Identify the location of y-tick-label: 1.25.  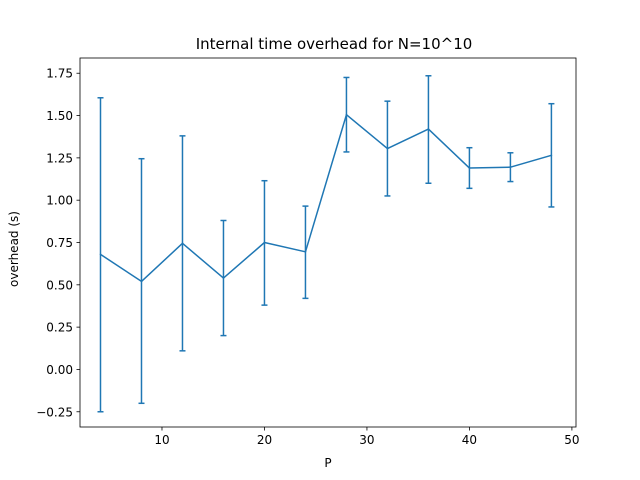
(59, 158).